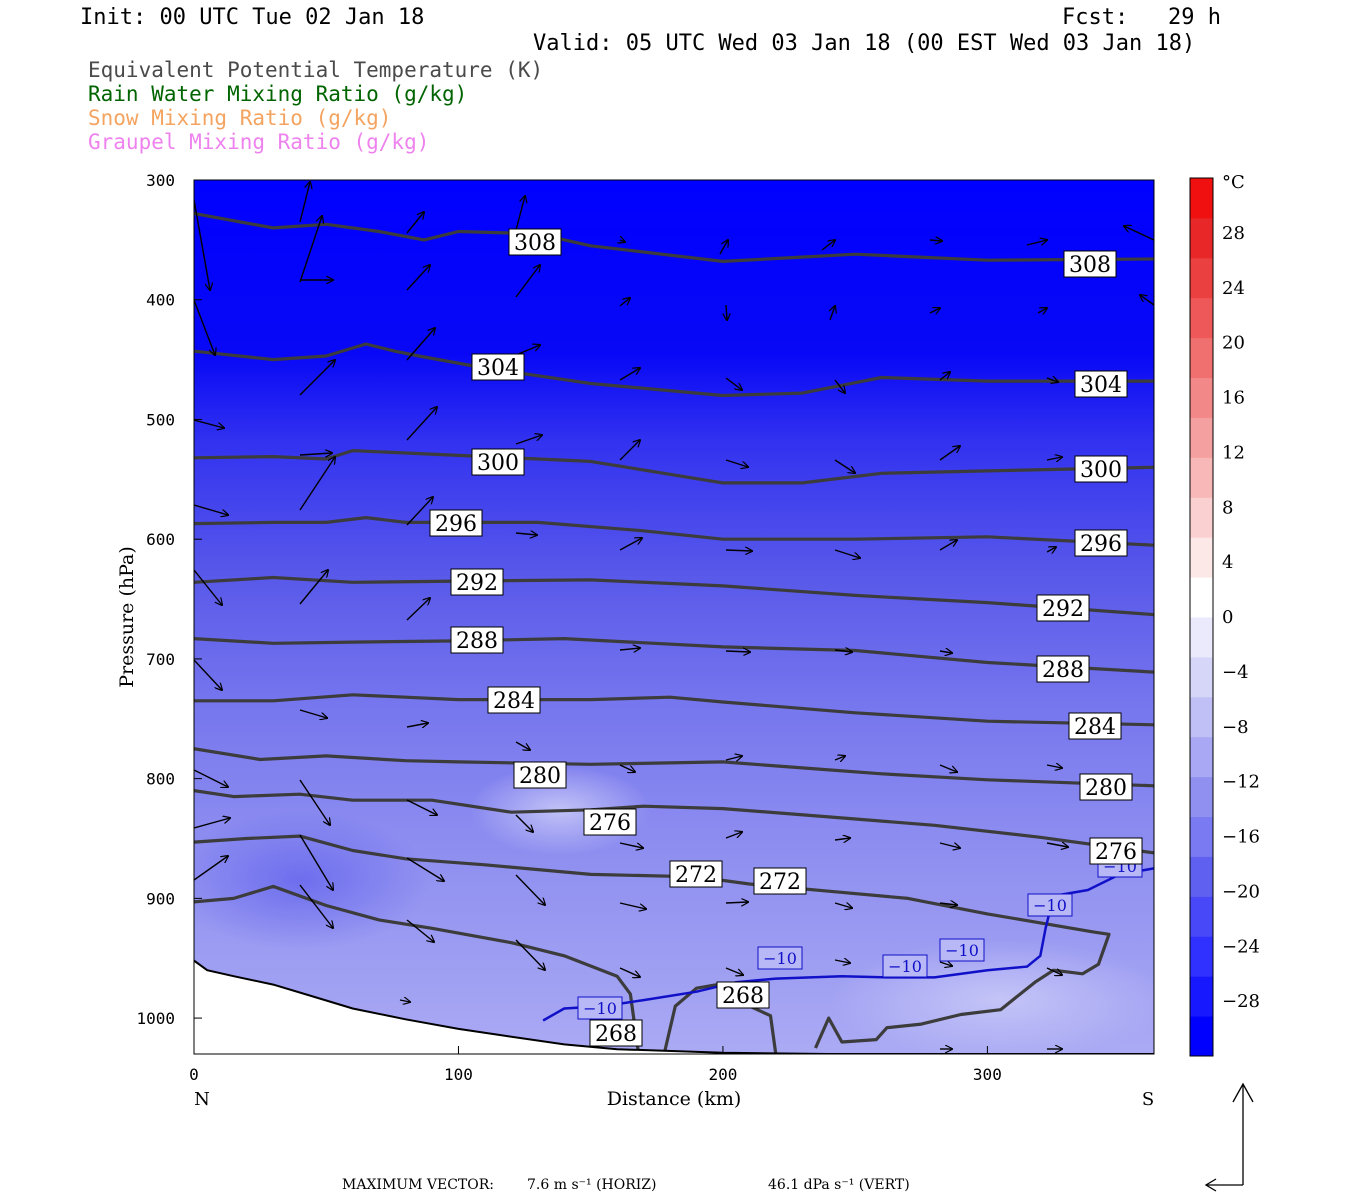 This screenshot has width=1350, height=1200. What do you see at coordinates (1106, 787) in the screenshot?
I see `theta-e-label-280-7-1: 280` at bounding box center [1106, 787].